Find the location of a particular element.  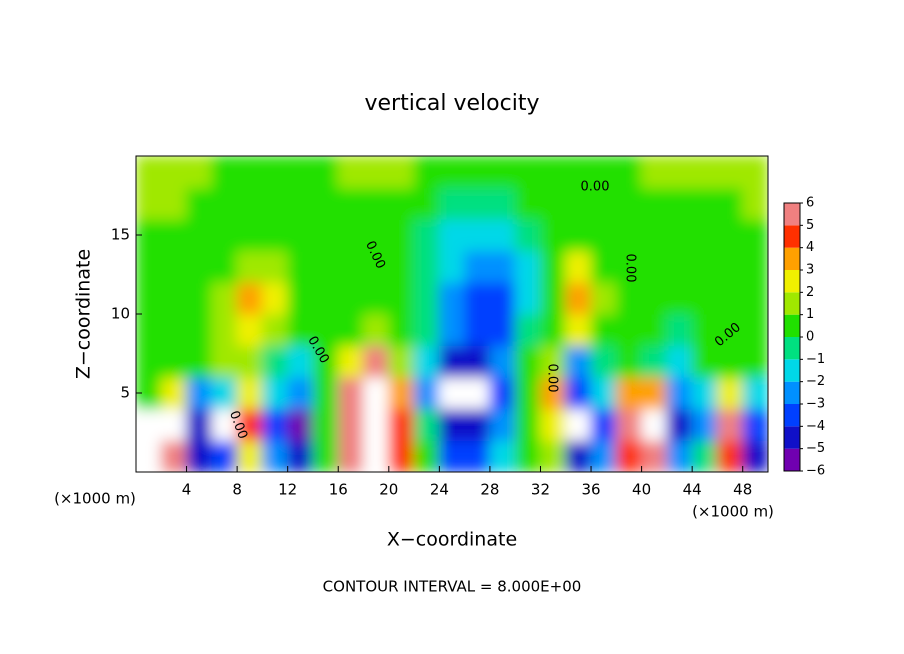

y-tick-label: 10 is located at coordinates (120, 314).